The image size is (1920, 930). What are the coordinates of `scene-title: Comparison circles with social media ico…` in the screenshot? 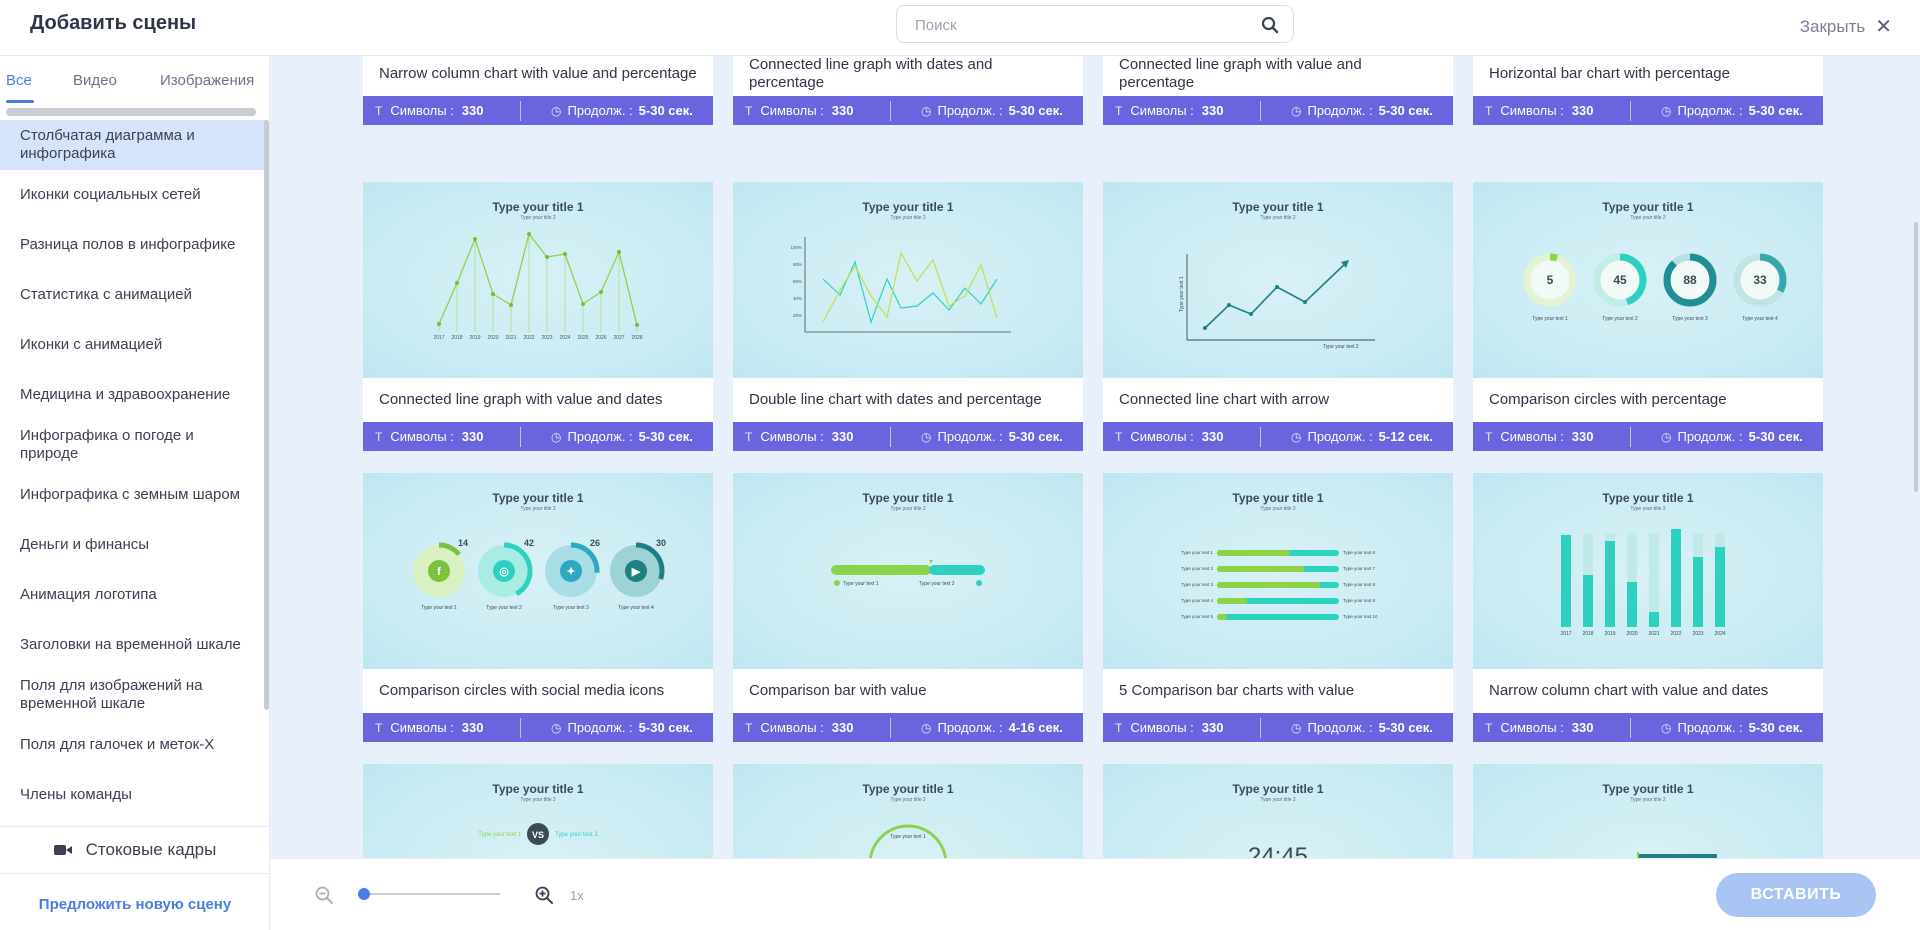 It's located at (538, 691).